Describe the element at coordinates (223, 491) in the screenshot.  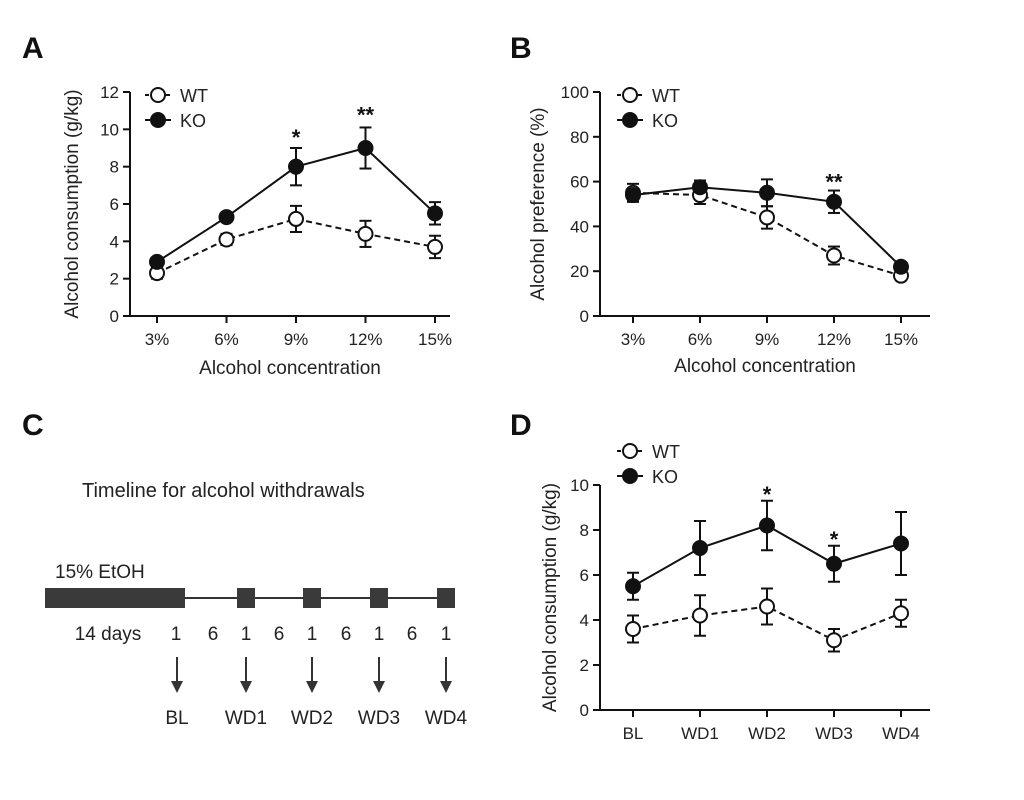
I see `timeline-title: Timeline for alcohol withdrawals` at that location.